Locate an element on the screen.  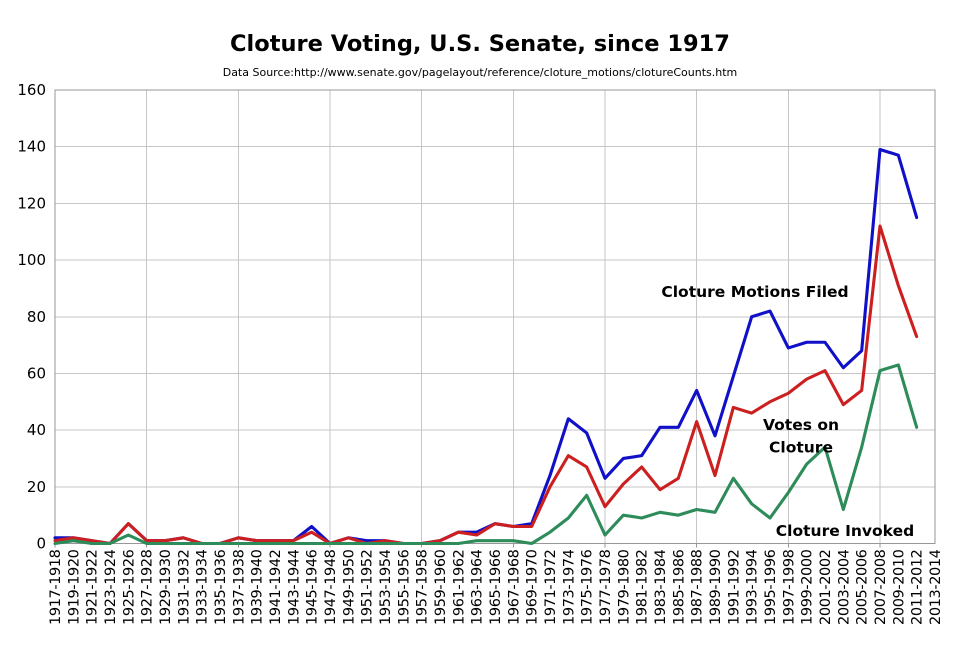
x-tick-label: 2009-2010 is located at coordinates (899, 587).